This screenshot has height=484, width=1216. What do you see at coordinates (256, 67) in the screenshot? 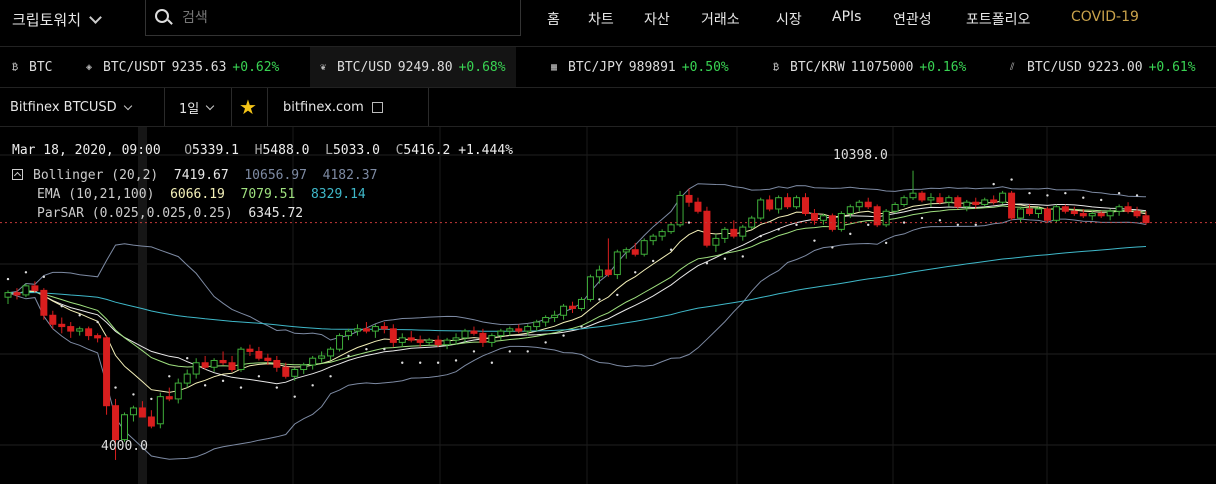
I see `ticker-change: +0.62%` at bounding box center [256, 67].